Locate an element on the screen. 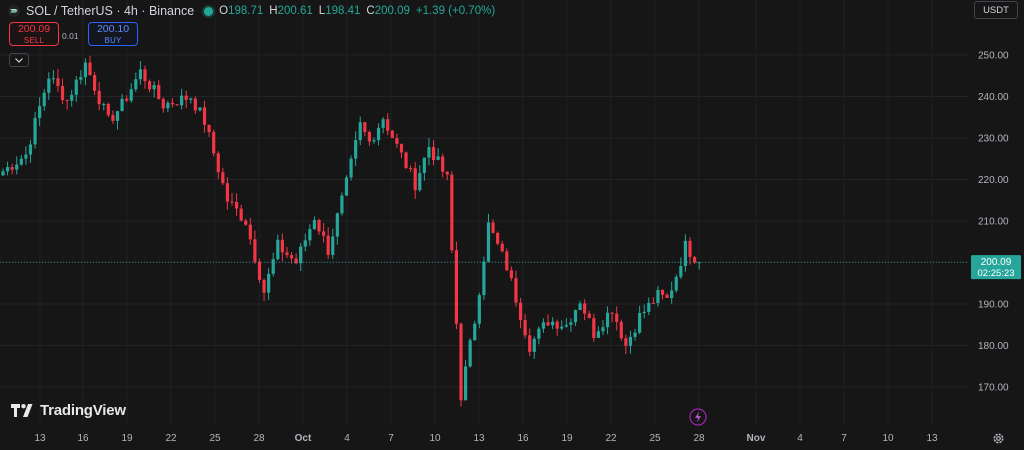 The height and width of the screenshot is (450, 1024). price-tick-label: 190.00 is located at coordinates (993, 305).